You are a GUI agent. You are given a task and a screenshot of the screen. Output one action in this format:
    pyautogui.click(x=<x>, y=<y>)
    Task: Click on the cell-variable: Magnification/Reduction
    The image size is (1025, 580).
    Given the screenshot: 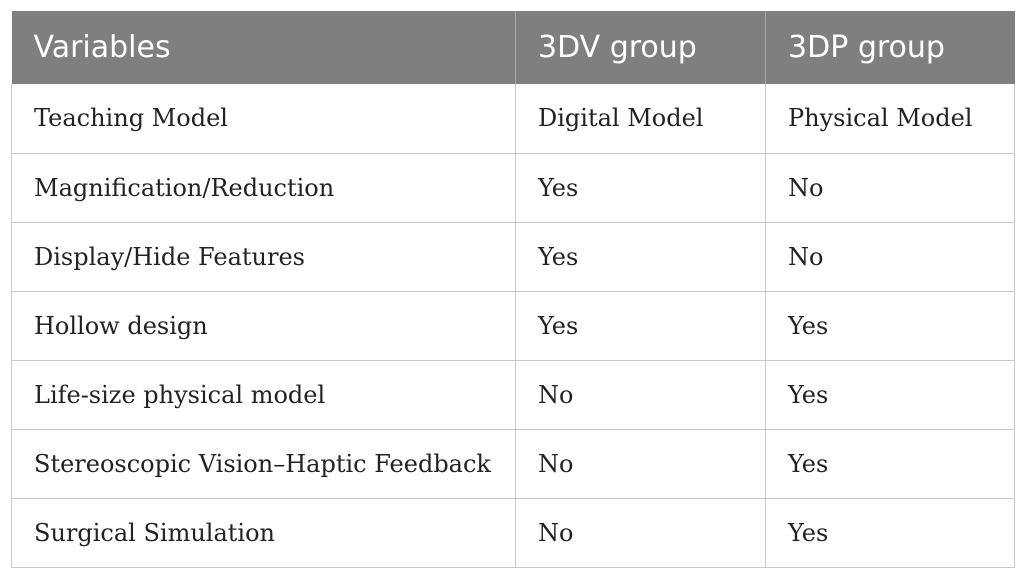 What is the action you would take?
    pyautogui.click(x=263, y=188)
    